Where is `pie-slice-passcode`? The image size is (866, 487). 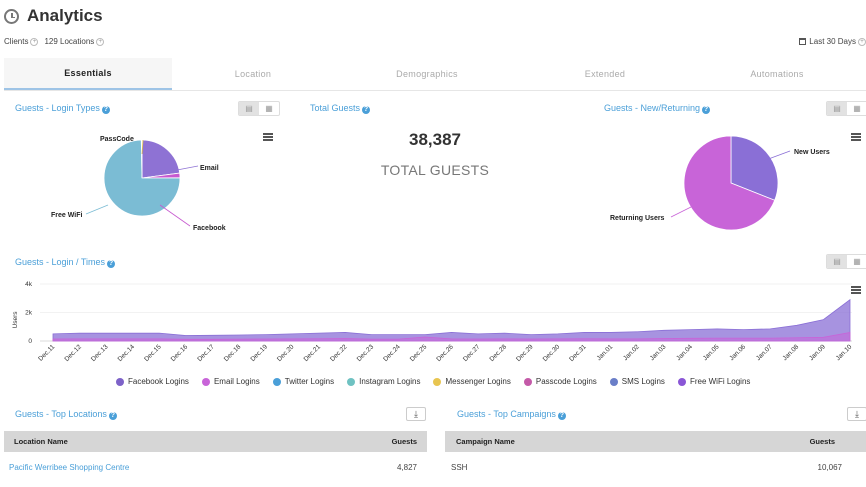 pie-slice-passcode is located at coordinates (141, 159).